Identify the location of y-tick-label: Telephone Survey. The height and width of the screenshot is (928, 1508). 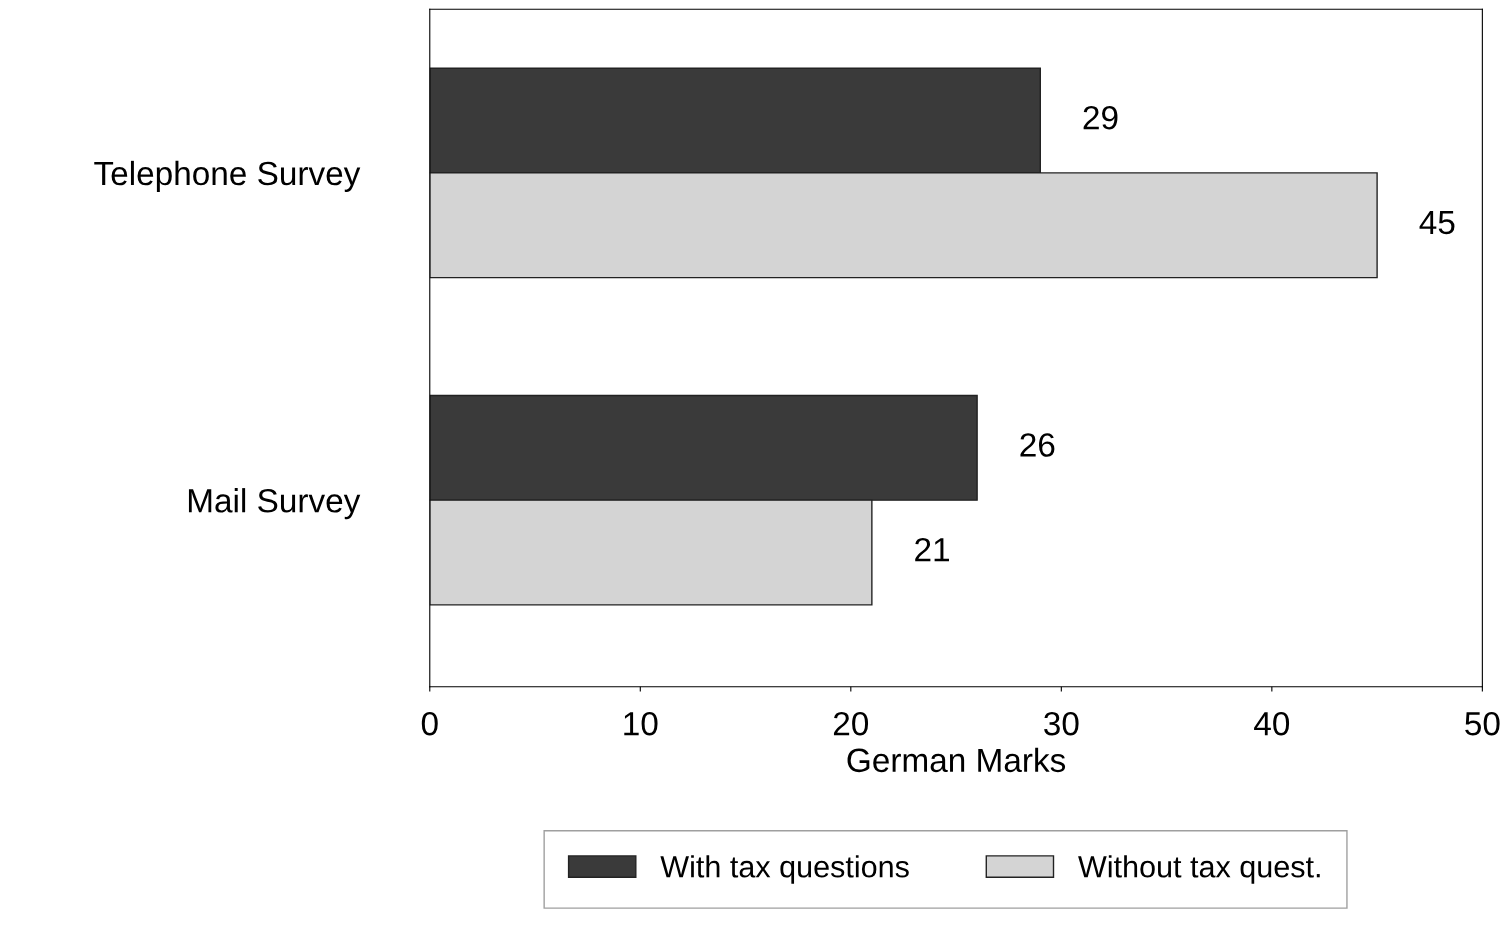
(227, 176).